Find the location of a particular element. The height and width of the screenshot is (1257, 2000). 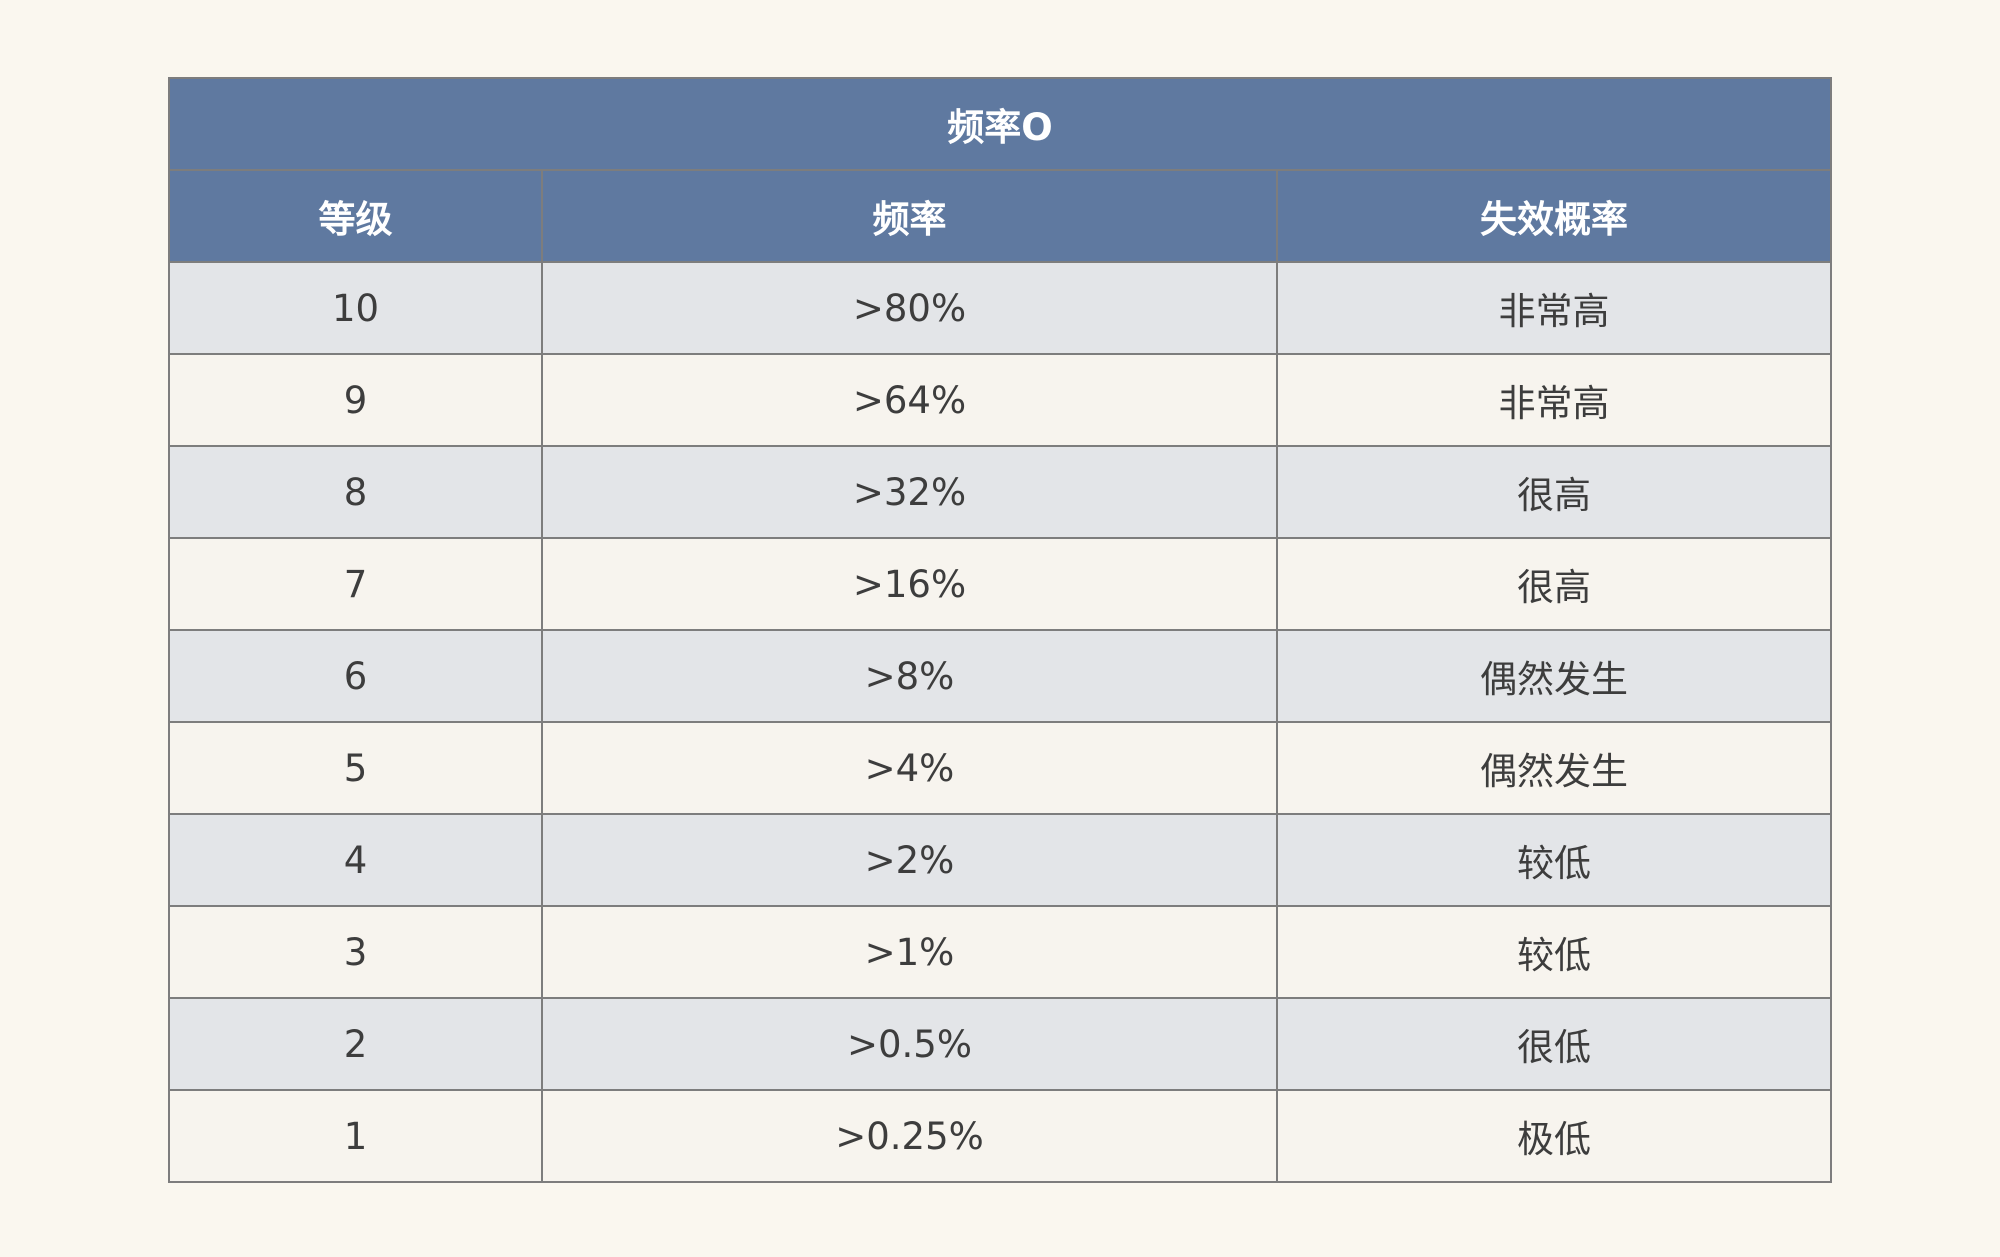

table-row: 10 >80% 非常高 is located at coordinates (1000, 308).